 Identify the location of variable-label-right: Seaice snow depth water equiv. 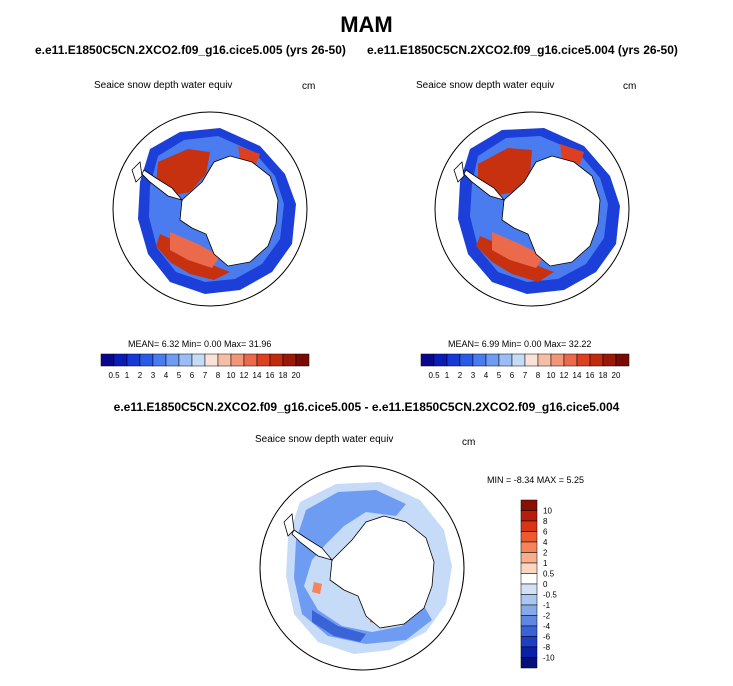
(485, 85).